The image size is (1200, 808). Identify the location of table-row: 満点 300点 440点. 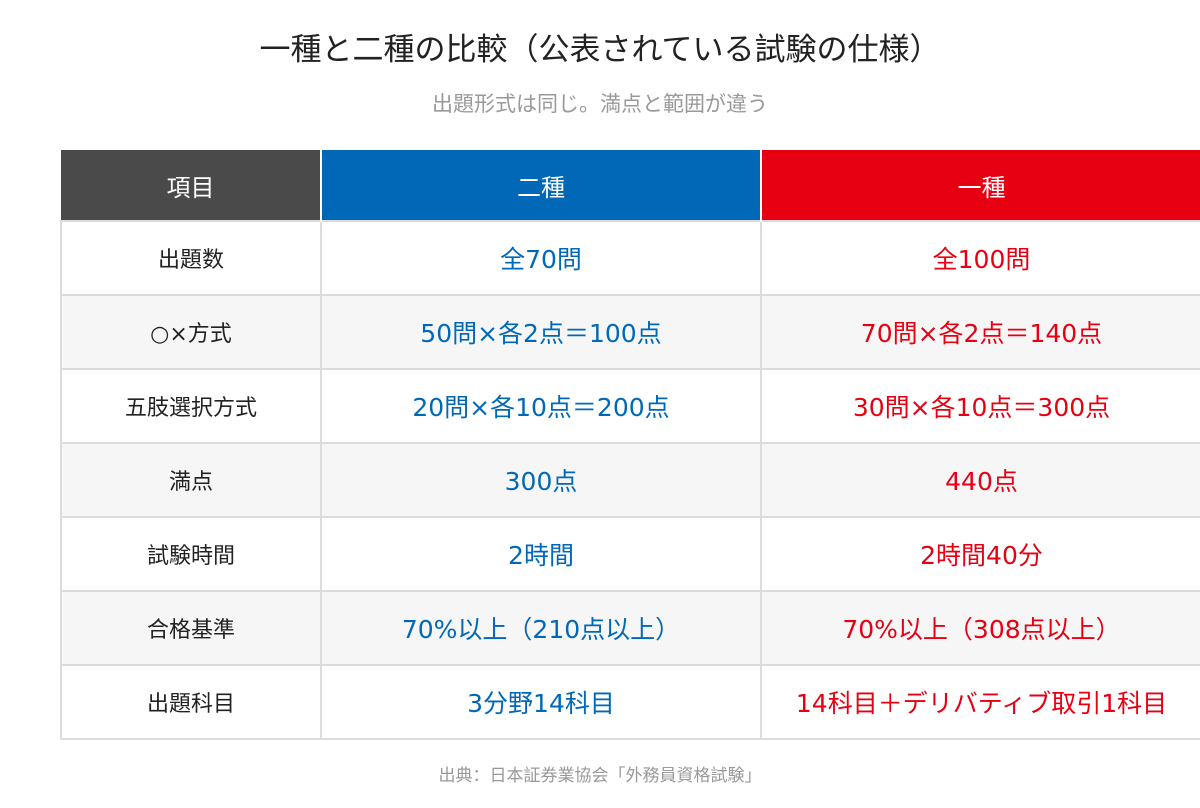
(630, 480).